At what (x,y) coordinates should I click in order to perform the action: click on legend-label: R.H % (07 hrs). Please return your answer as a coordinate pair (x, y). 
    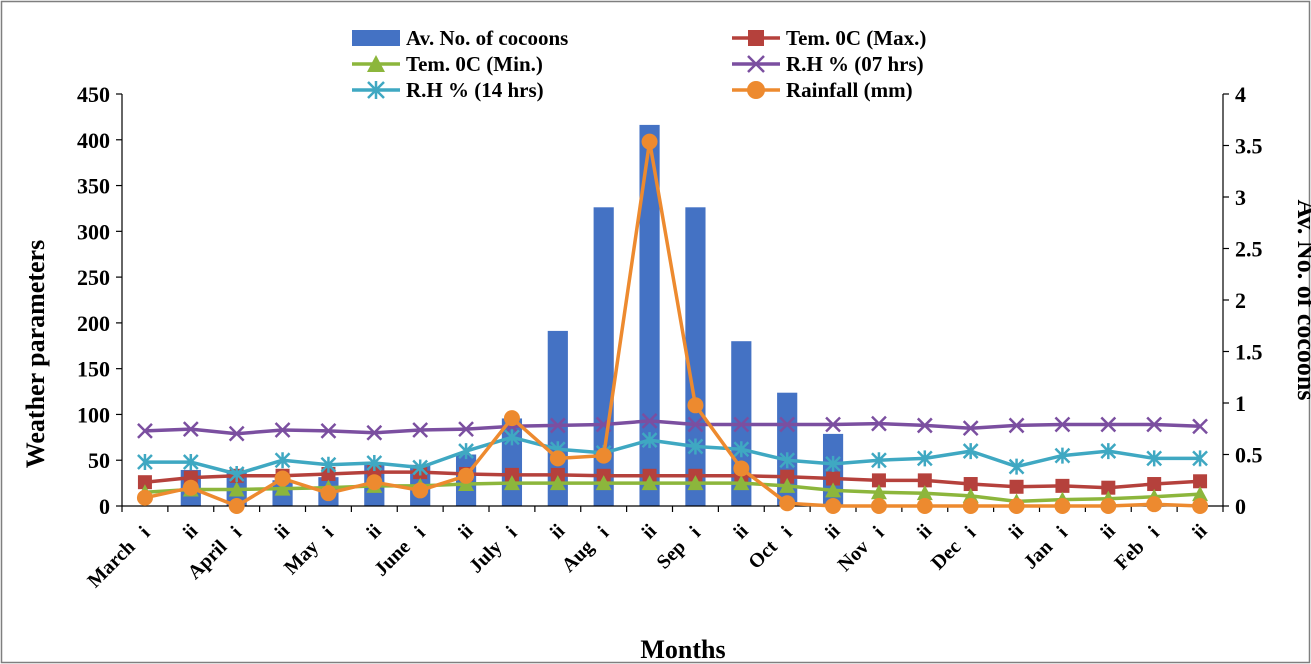
    Looking at the image, I should click on (855, 64).